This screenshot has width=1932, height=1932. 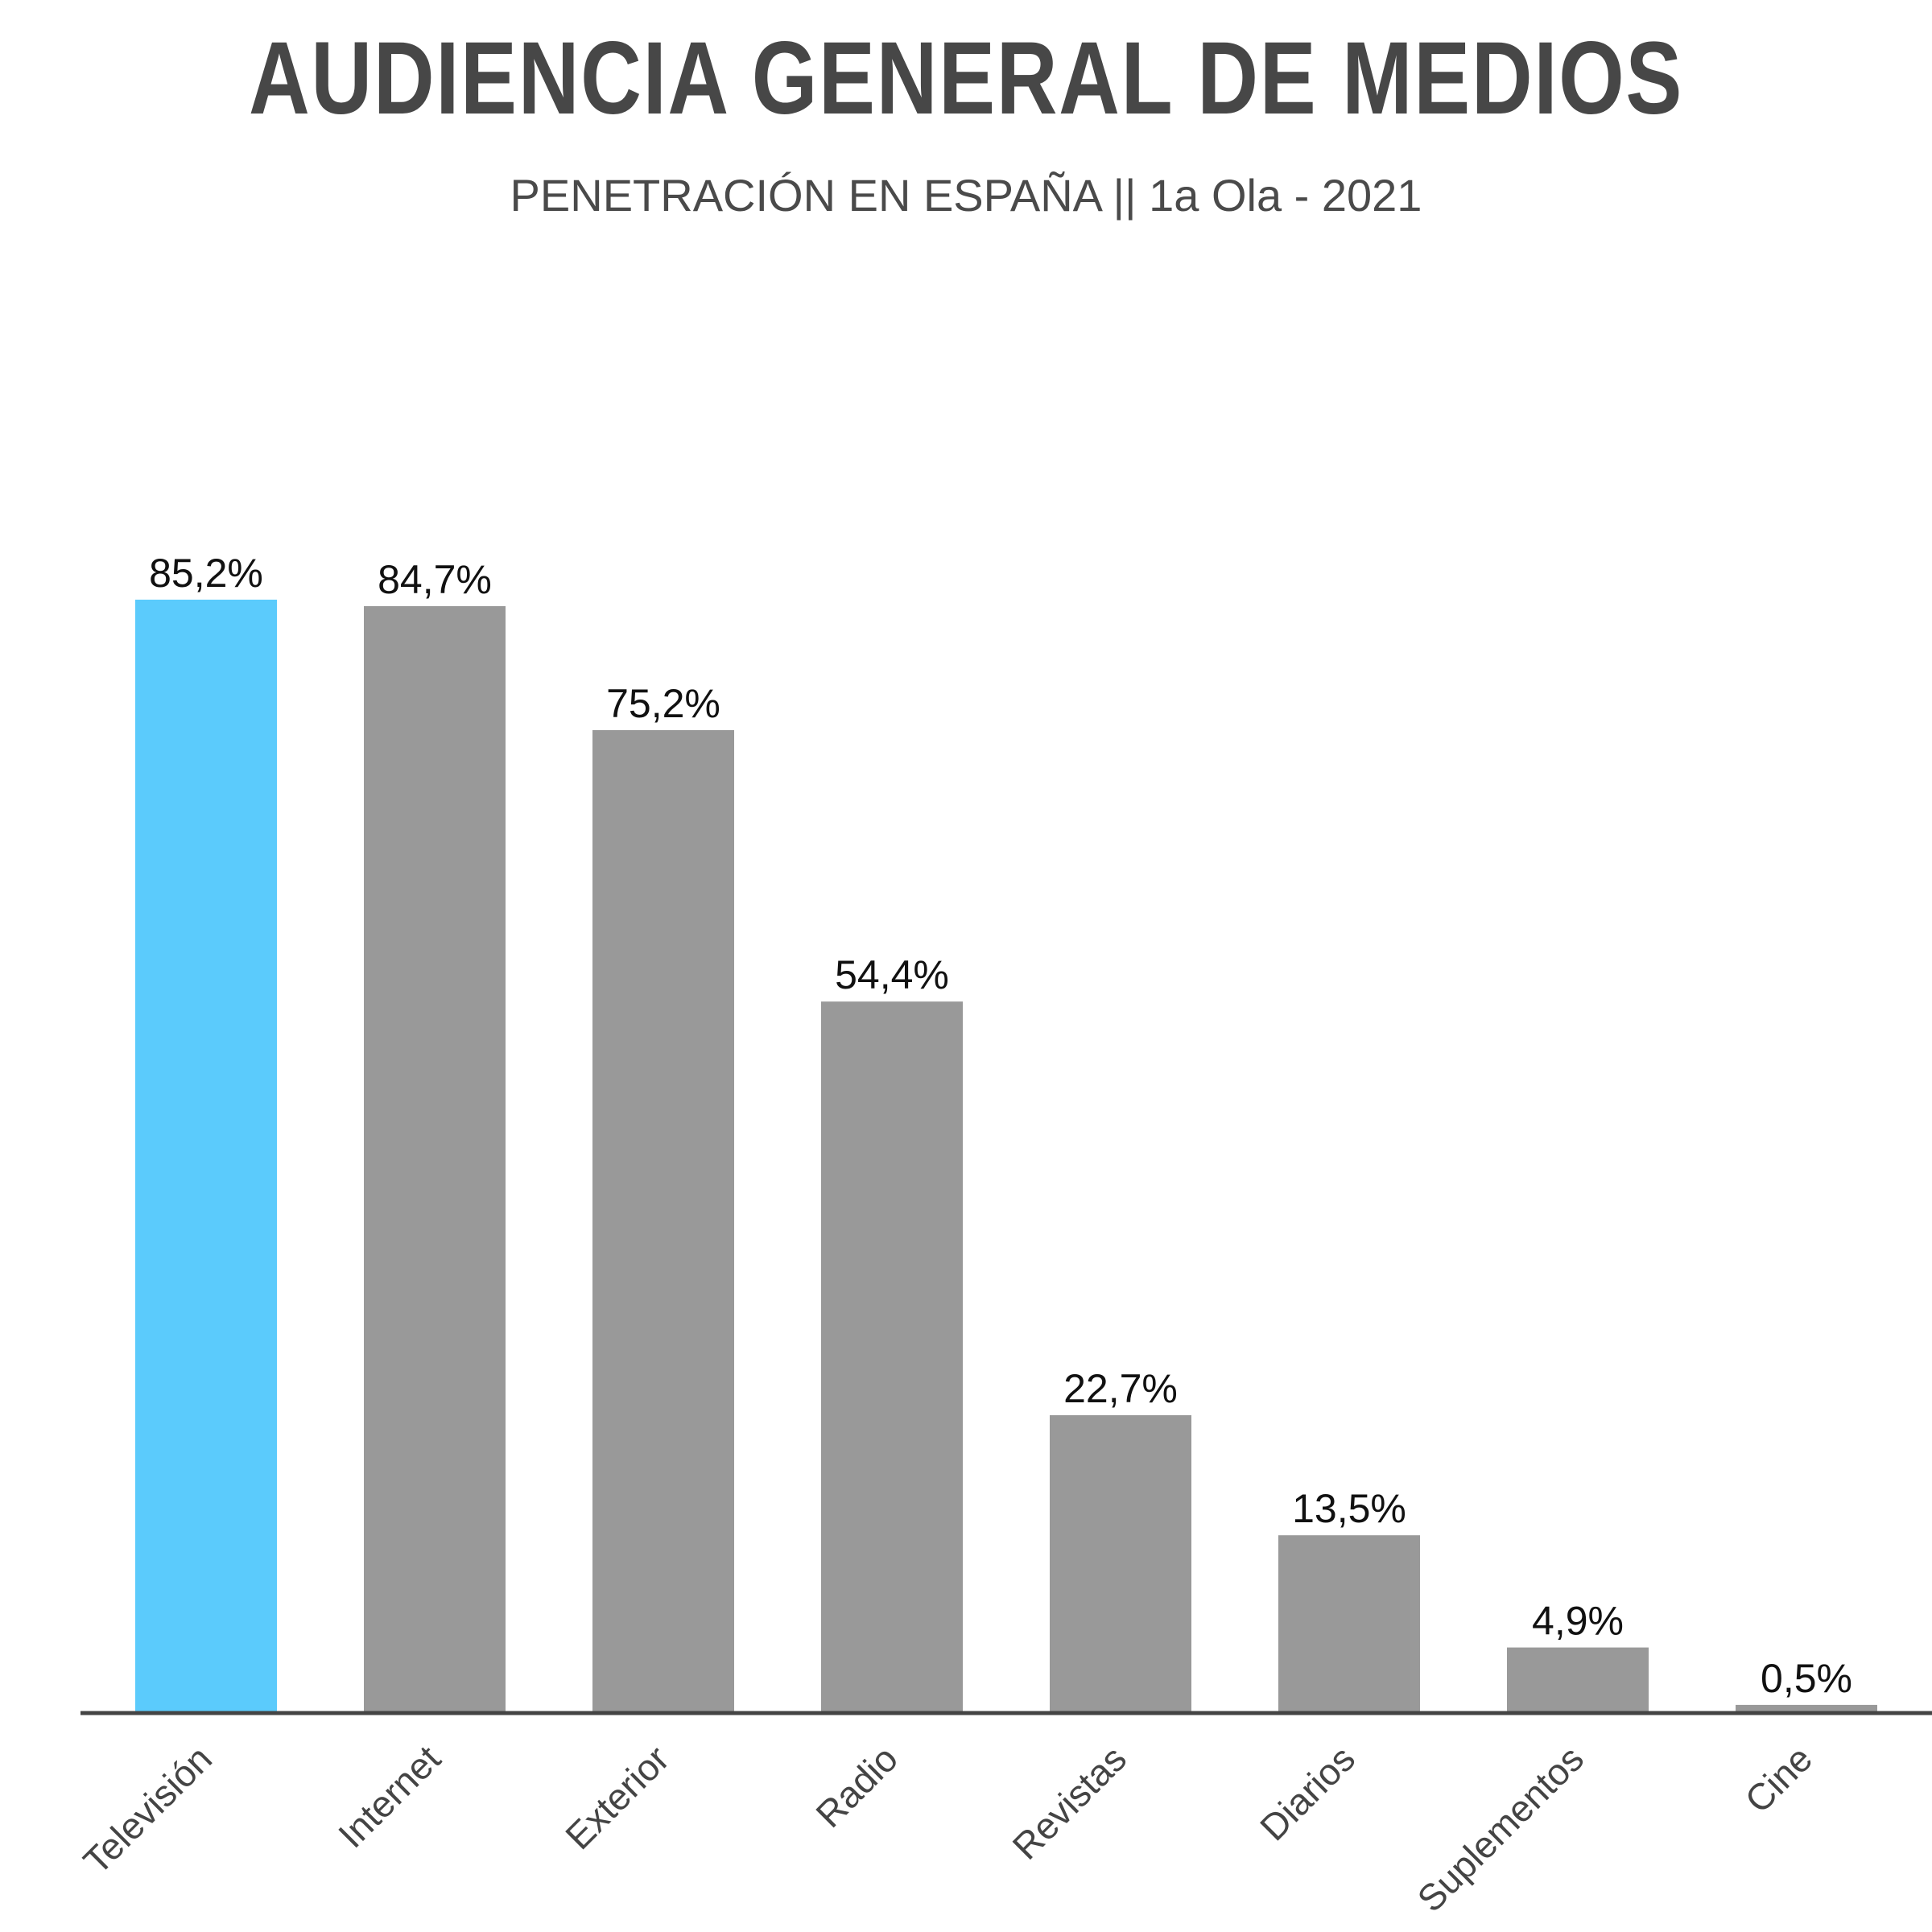 I want to click on category-label: Internet, so click(x=389, y=1796).